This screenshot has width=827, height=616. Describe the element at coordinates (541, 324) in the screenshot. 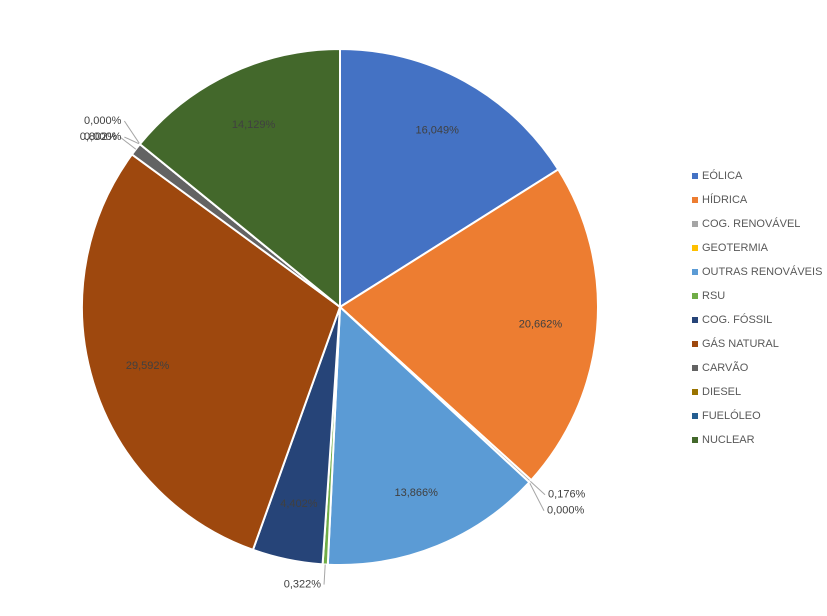

I see `data-label: 20,662%` at that location.